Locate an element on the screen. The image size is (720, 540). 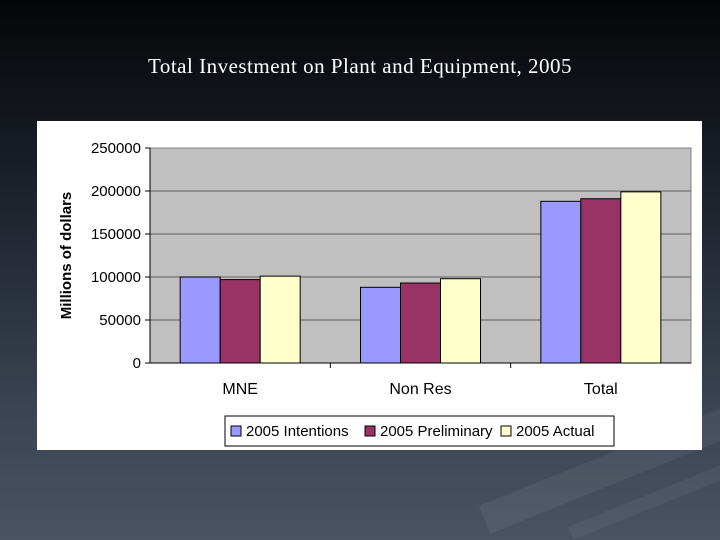
y-tick-label: 0 is located at coordinates (137, 363).